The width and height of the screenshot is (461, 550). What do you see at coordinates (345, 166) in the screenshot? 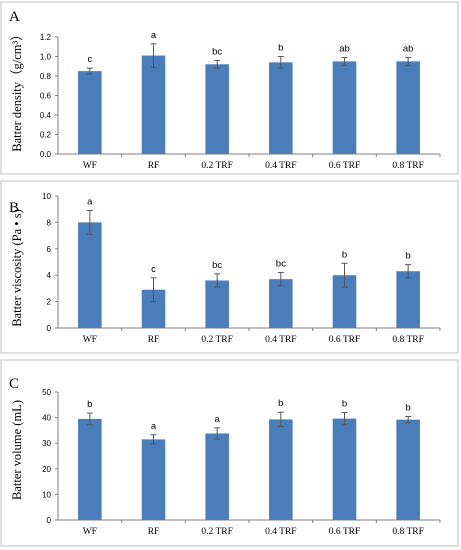
I see `panel-a-x-tick-label: 0.6 TRF` at bounding box center [345, 166].